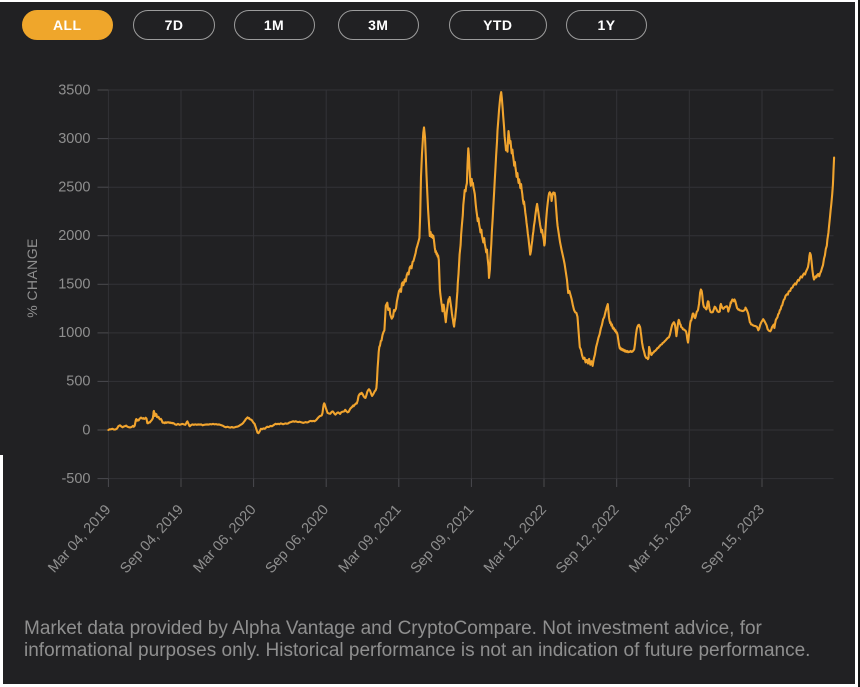  I want to click on svg-text: 0, so click(86, 430).